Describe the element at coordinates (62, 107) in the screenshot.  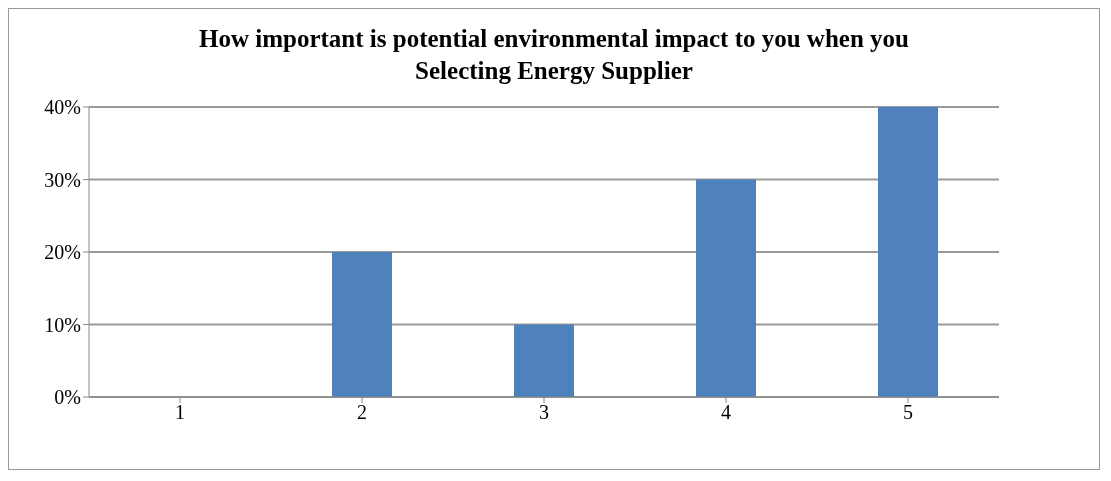
I see `y-tick-label: 40%` at that location.